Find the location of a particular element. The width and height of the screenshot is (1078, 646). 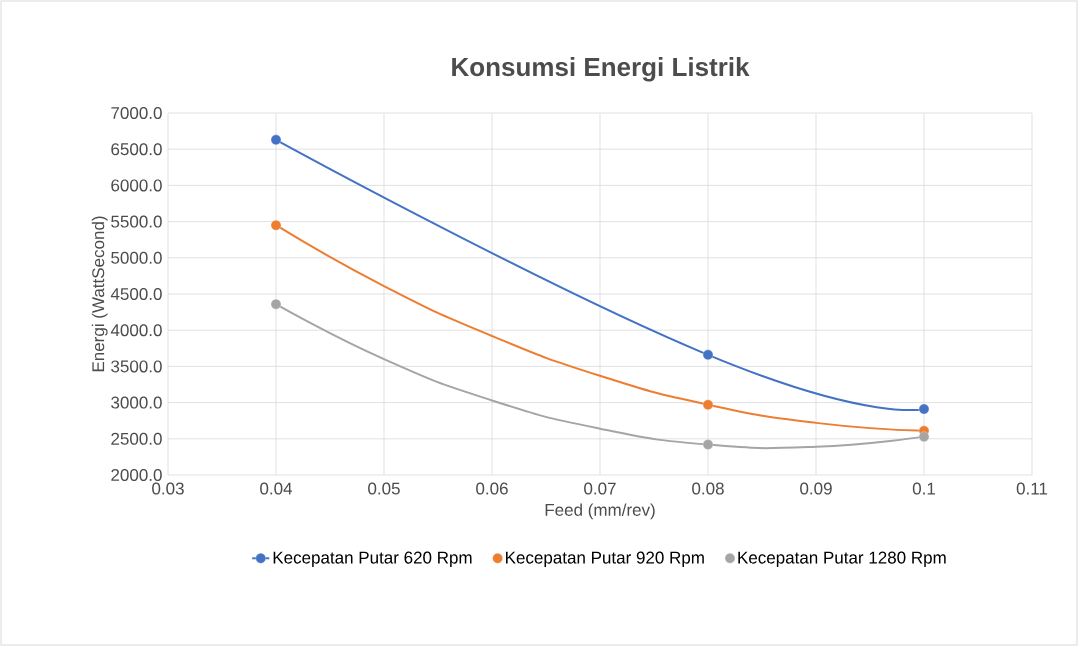

y-tick-label: 7000.0 is located at coordinates (136, 113).